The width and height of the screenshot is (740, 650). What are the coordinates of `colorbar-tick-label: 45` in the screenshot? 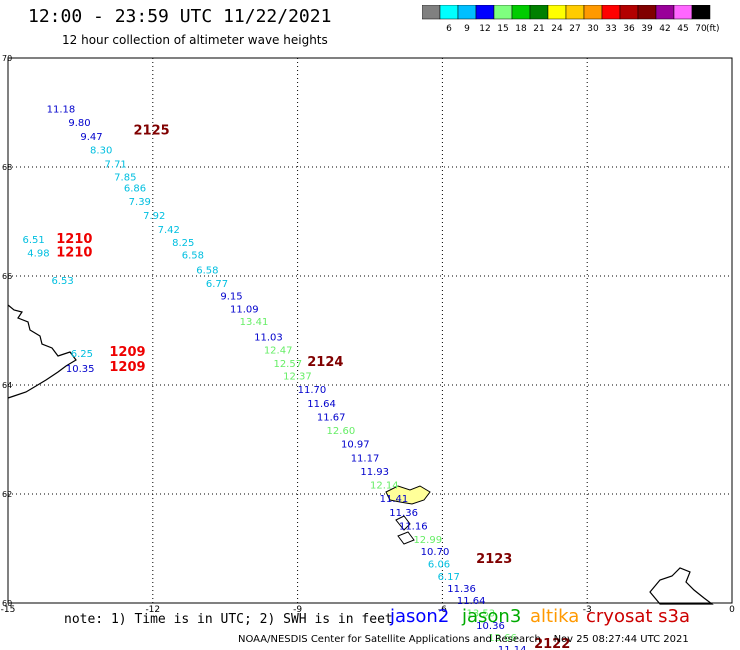 It's located at (682, 29).